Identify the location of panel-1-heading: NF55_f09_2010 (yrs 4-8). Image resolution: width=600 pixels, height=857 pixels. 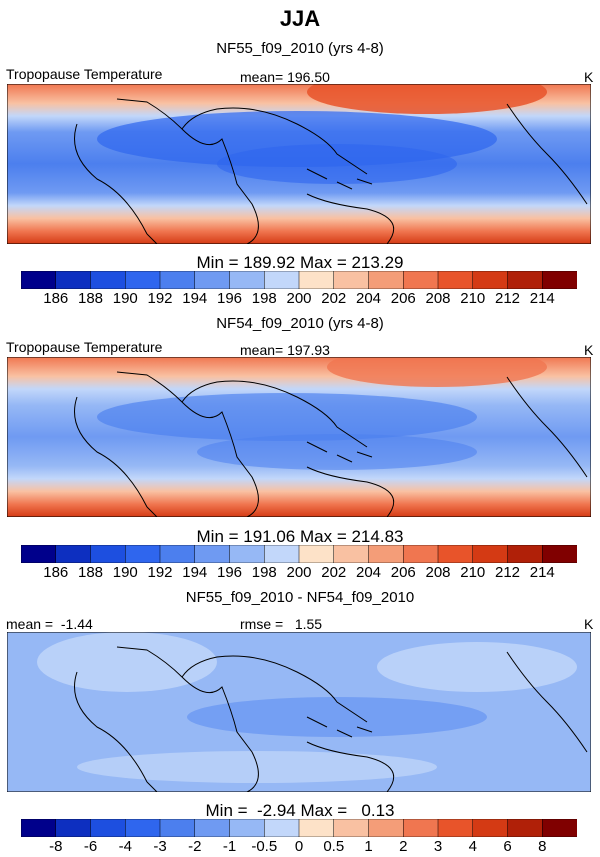
(300, 48).